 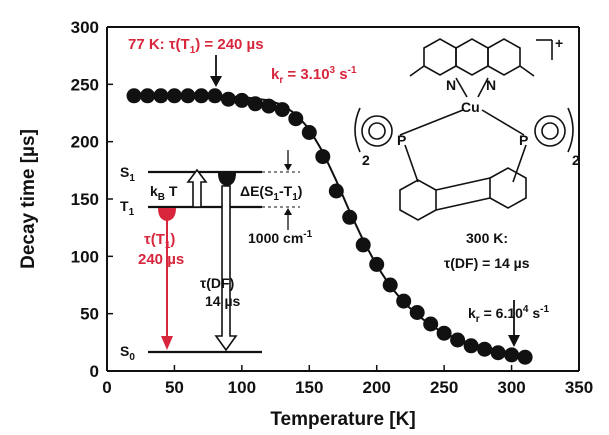 What do you see at coordinates (164, 193) in the screenshot?
I see `kbt-label: kB T` at bounding box center [164, 193].